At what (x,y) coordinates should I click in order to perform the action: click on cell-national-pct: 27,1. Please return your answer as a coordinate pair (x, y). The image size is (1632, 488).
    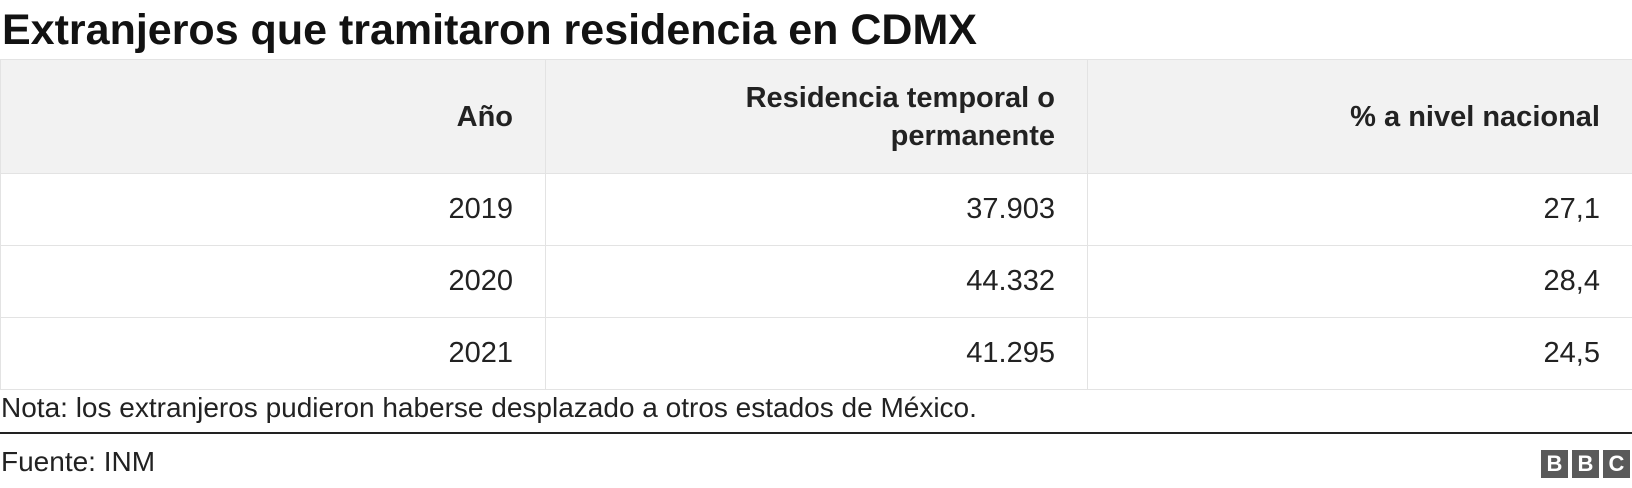
    Looking at the image, I should click on (1359, 209).